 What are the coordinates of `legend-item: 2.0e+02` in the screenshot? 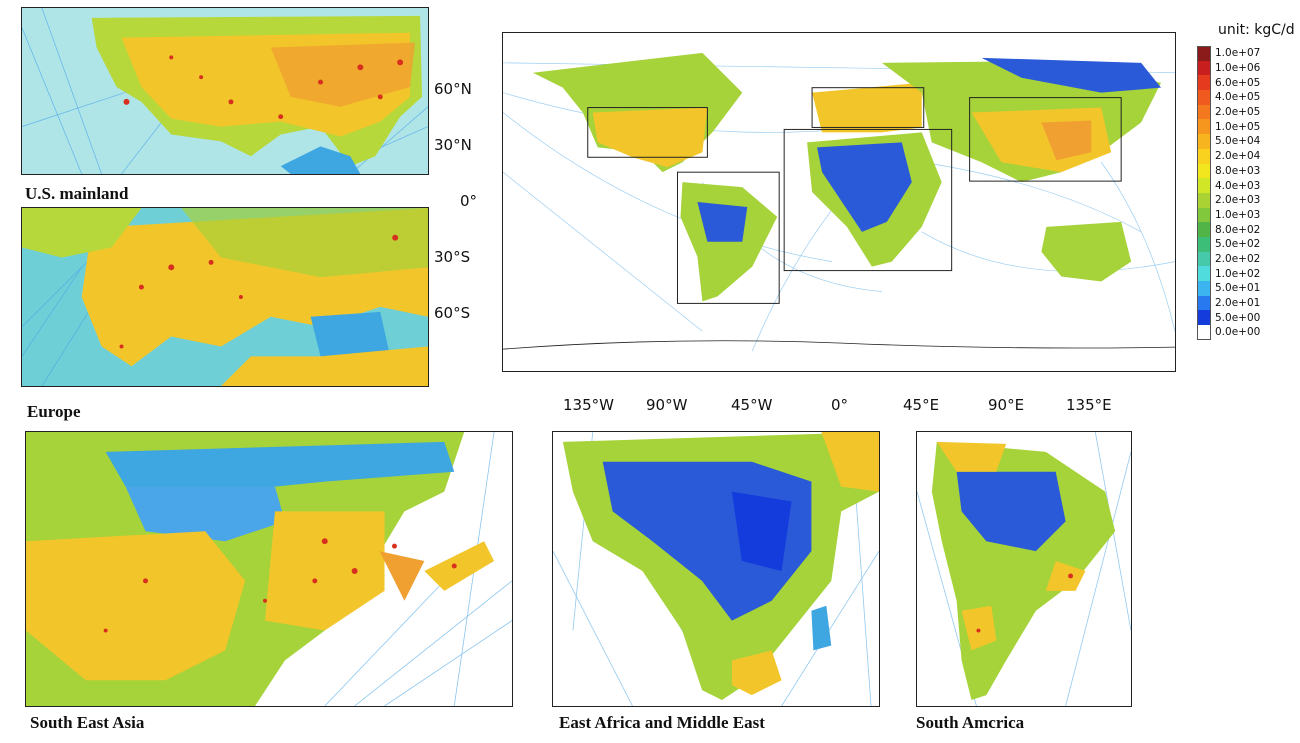 It's located at (1244, 259).